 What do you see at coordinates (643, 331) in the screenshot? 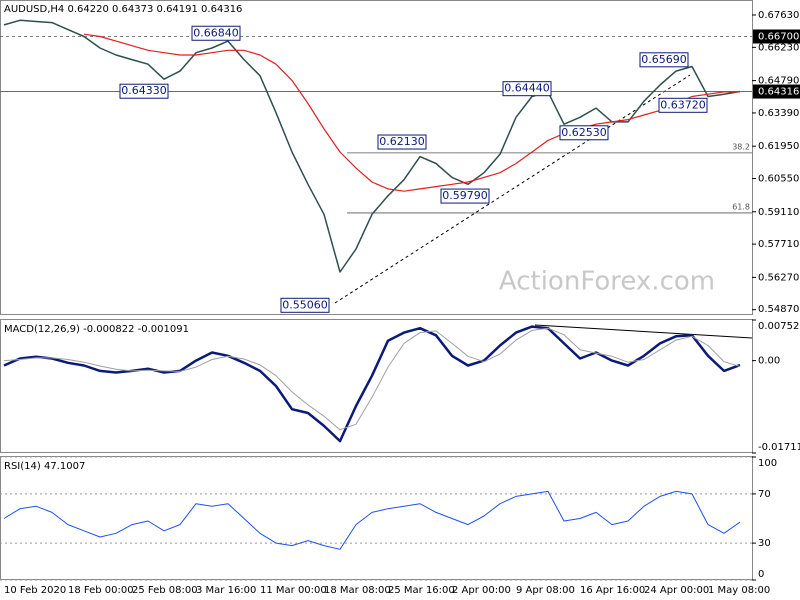
I see `macd-trendline` at bounding box center [643, 331].